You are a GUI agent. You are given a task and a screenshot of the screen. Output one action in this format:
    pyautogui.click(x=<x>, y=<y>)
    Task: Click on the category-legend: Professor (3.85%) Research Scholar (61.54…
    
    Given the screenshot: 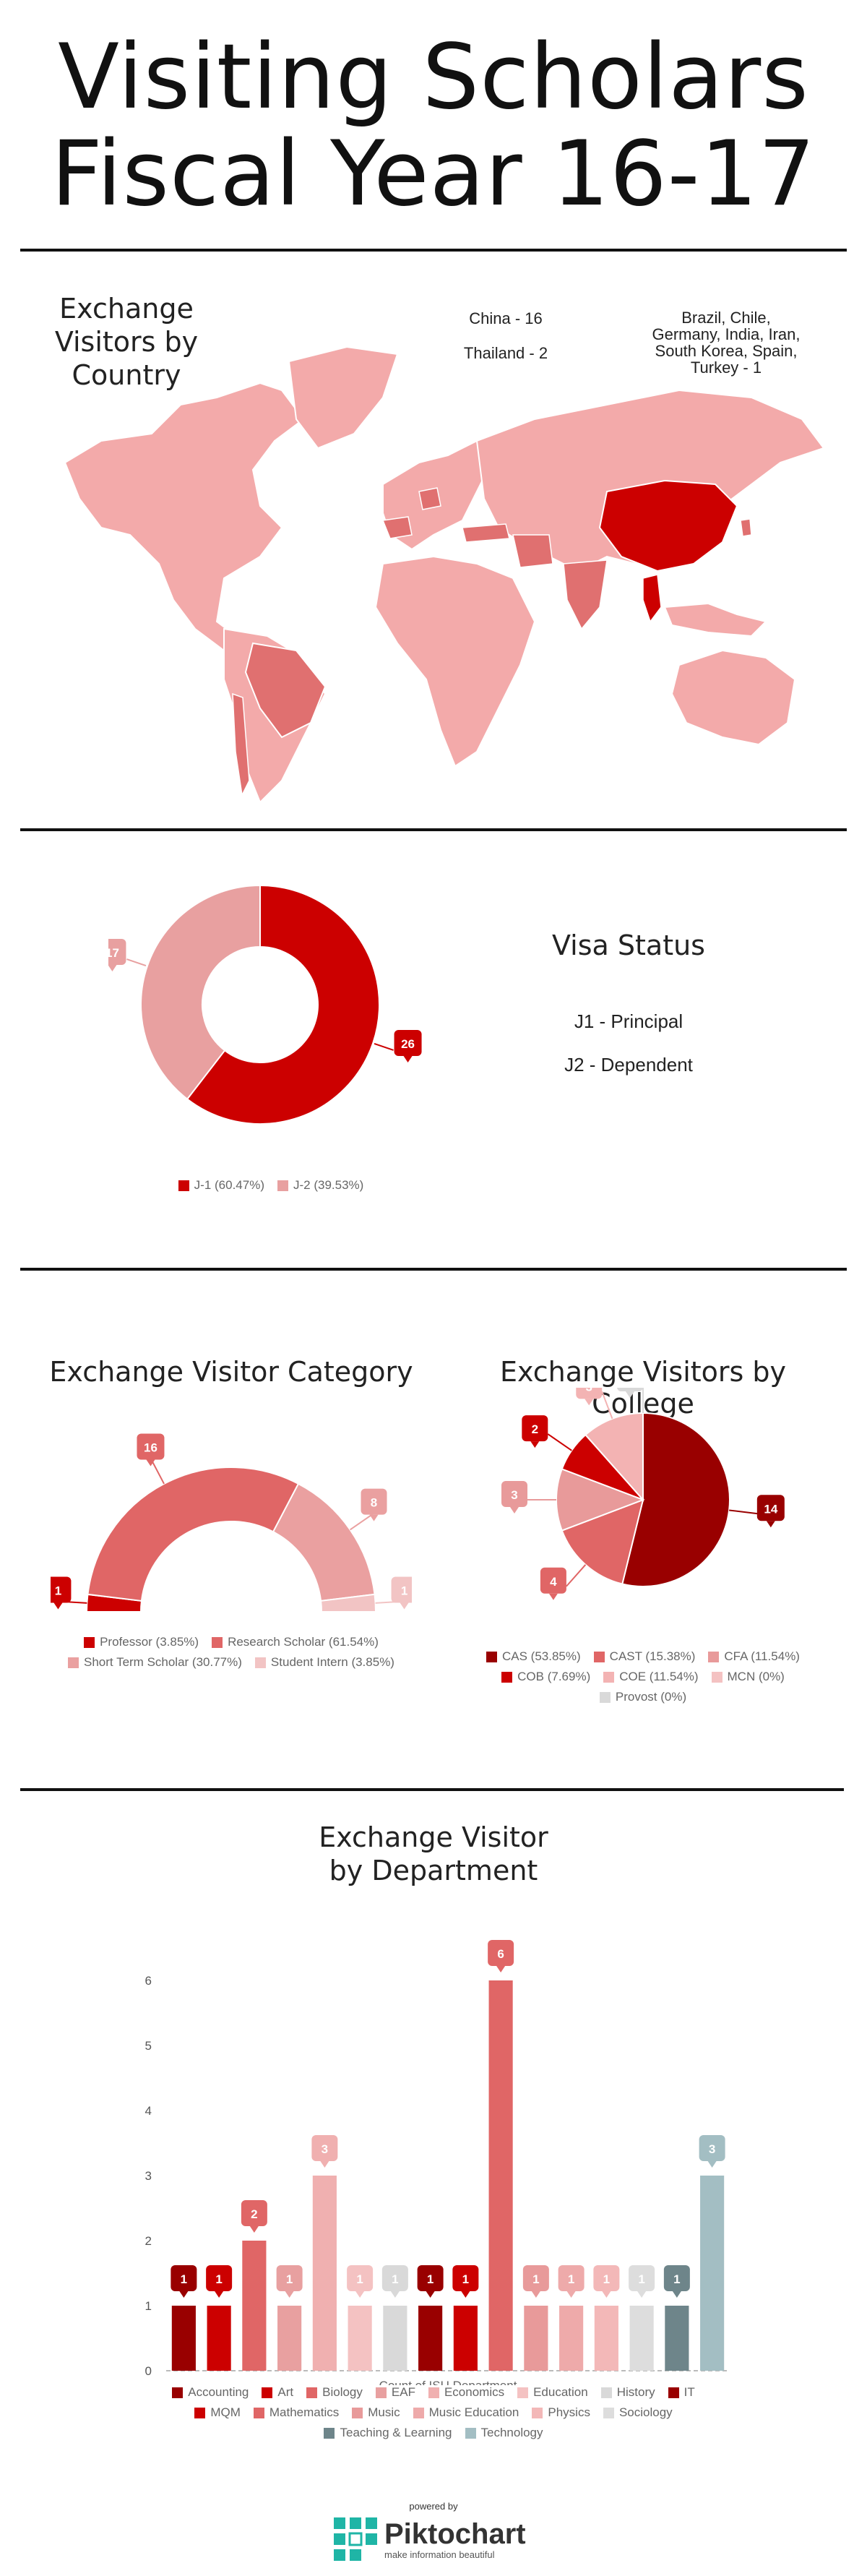 What is the action you would take?
    pyautogui.click(x=231, y=1655)
    